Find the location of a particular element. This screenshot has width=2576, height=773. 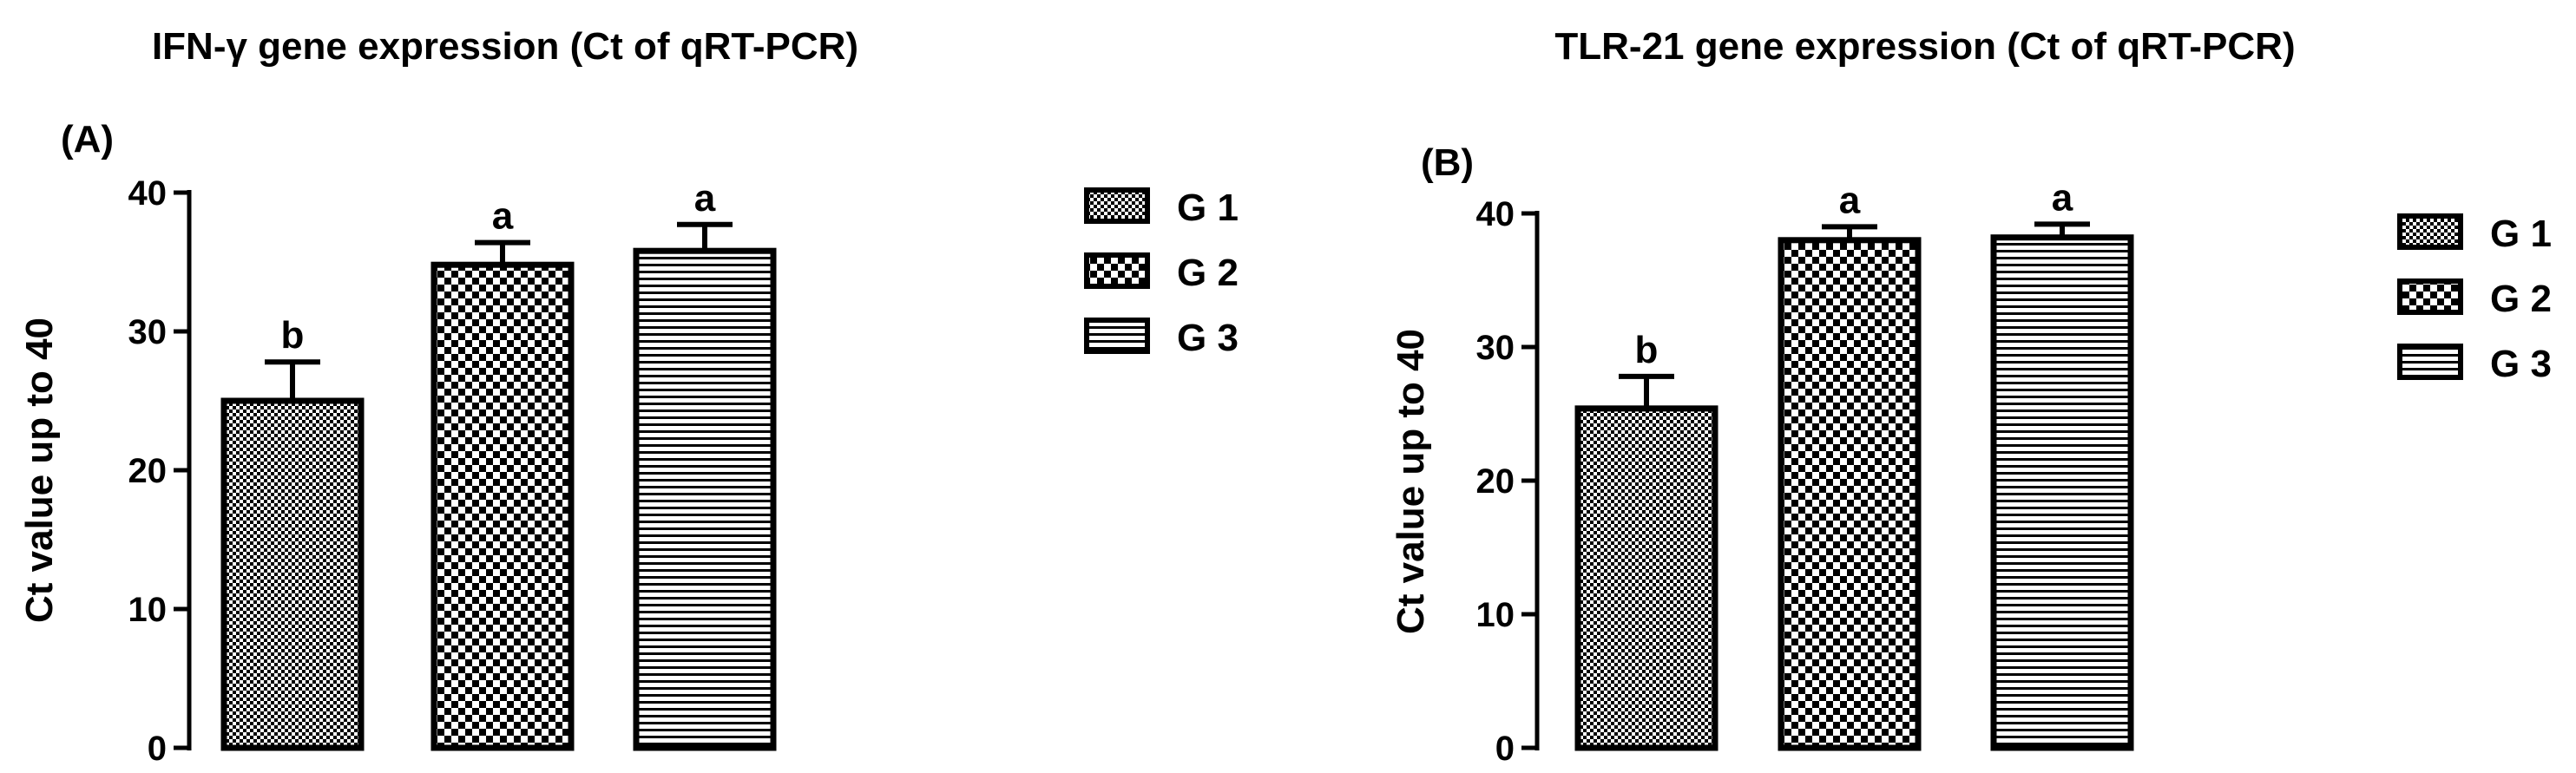

chart-title: IFN-γ gene expression (Ct of qRT-PCR) is located at coordinates (505, 47).